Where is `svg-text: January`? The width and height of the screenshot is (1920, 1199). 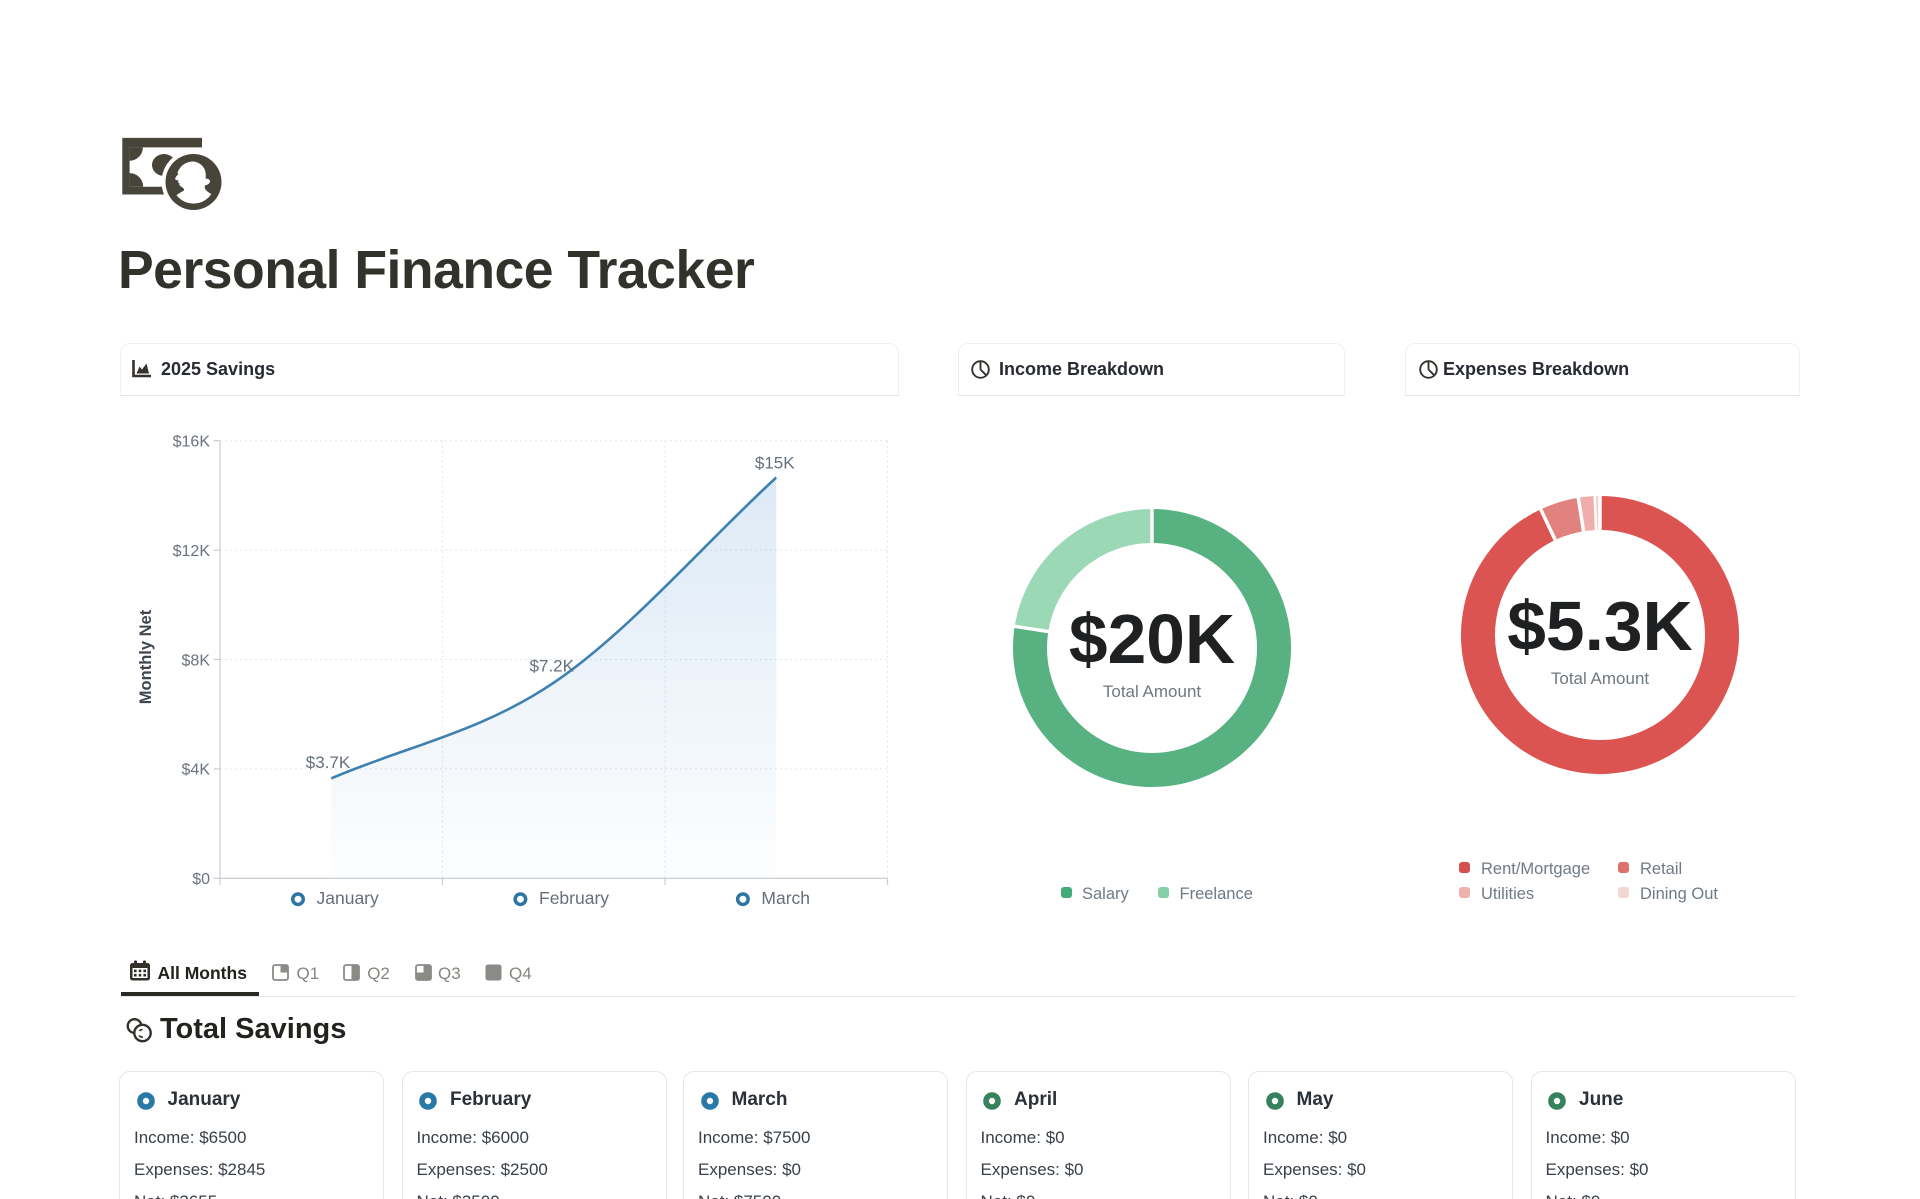 svg-text: January is located at coordinates (348, 898).